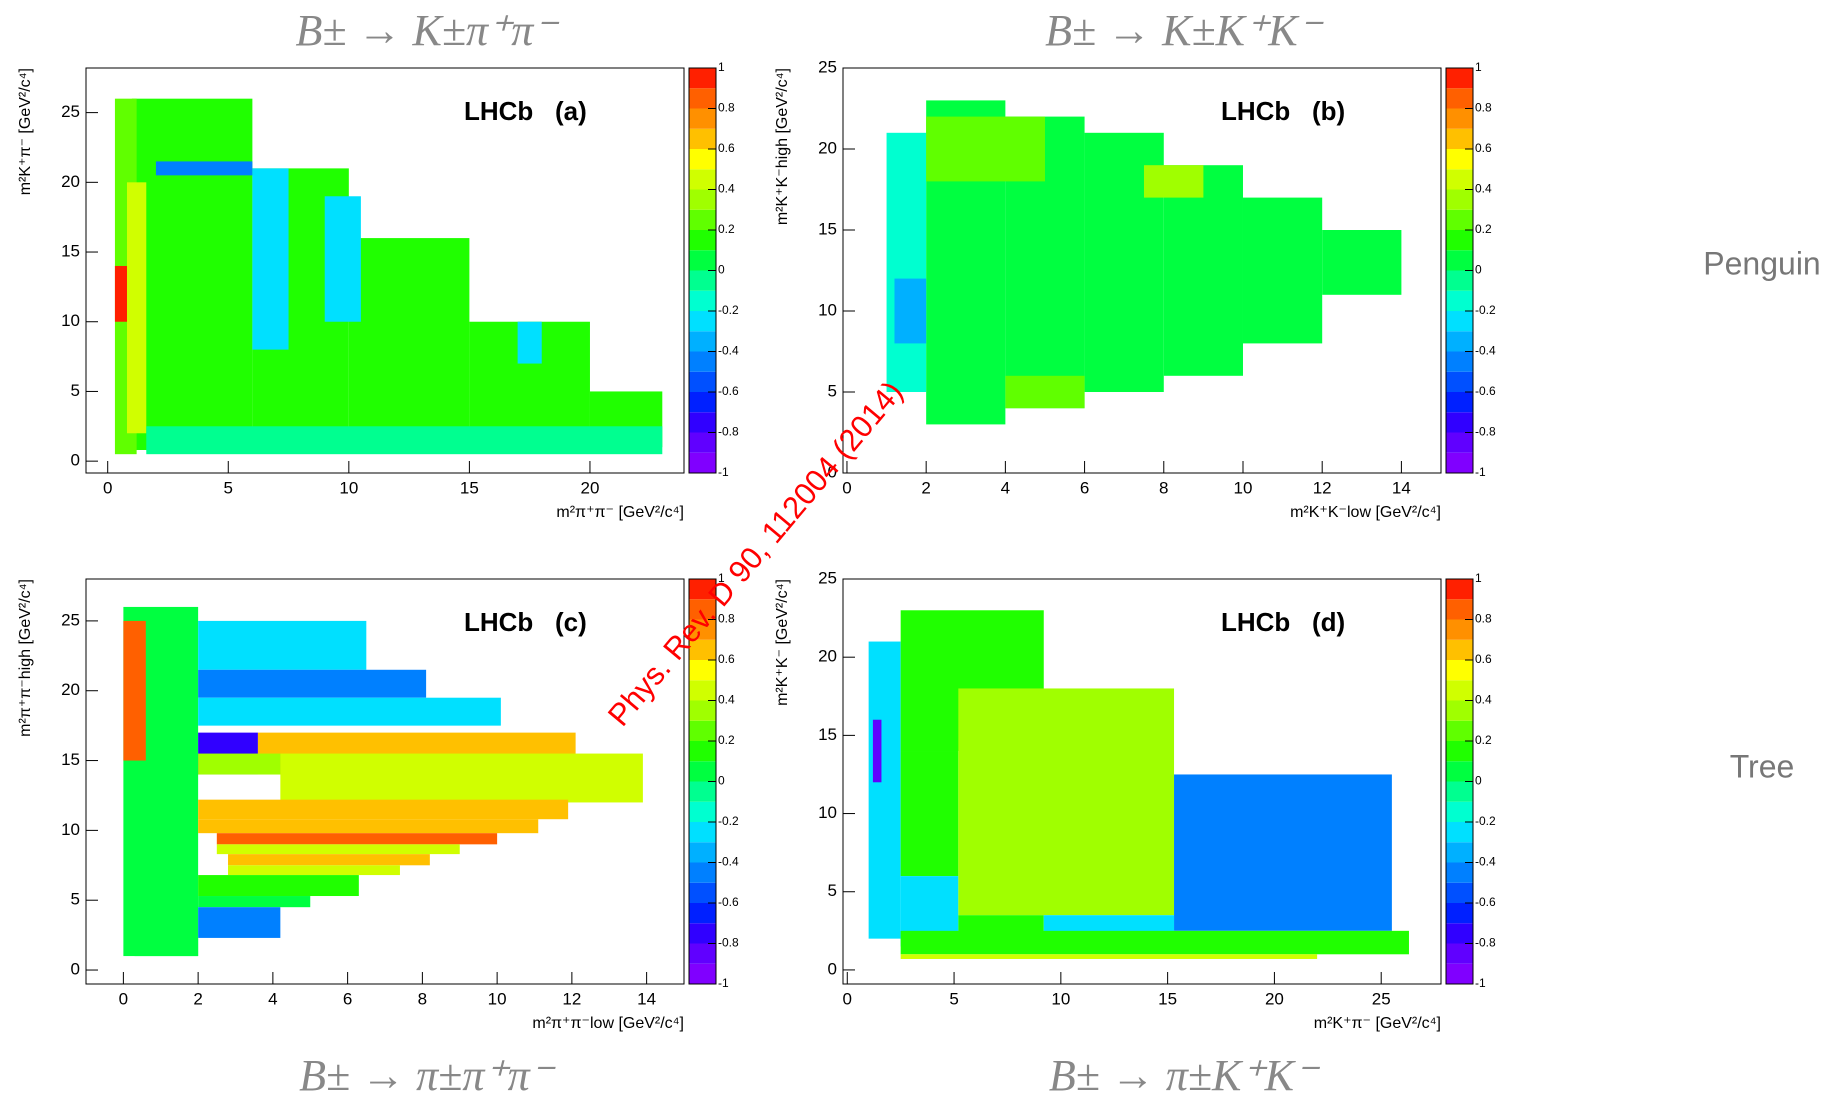 The image size is (1845, 1103). What do you see at coordinates (385, 270) in the screenshot?
I see `plot-frame` at bounding box center [385, 270].